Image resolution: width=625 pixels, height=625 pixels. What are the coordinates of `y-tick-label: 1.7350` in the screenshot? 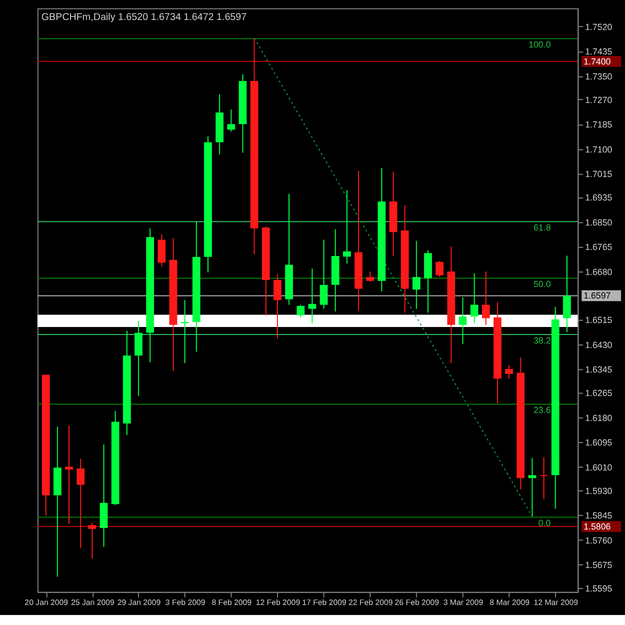 It's located at (598, 76).